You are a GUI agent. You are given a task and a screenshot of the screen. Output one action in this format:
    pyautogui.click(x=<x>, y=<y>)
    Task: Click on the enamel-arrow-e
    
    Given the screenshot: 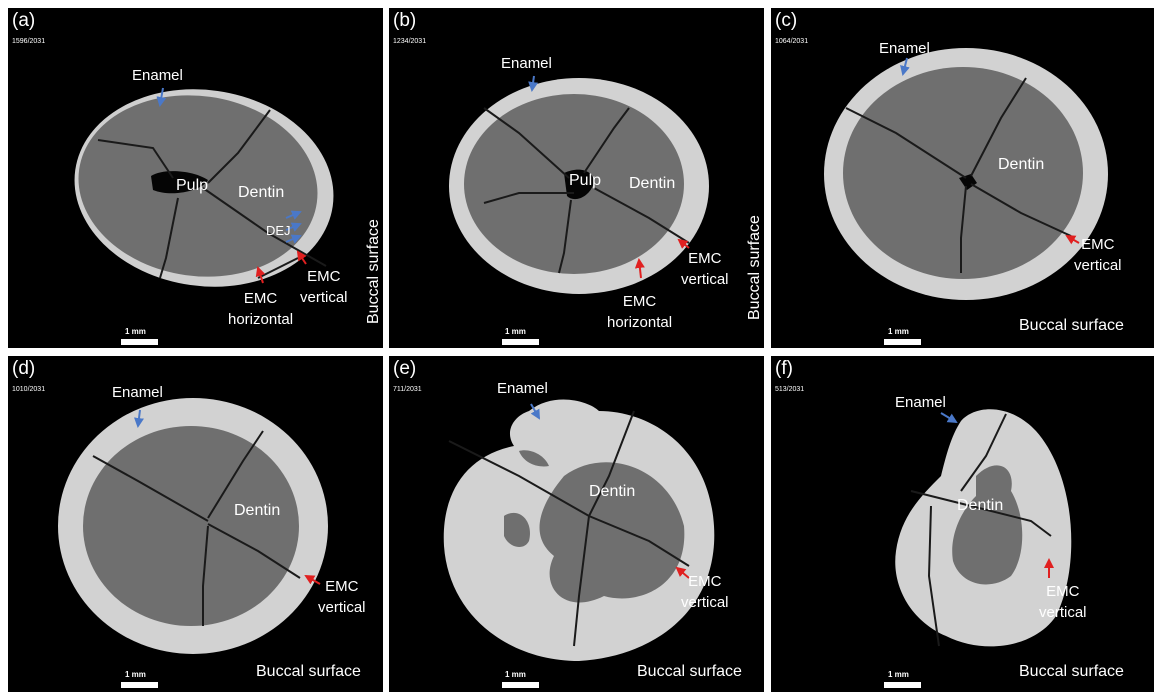 What is the action you would take?
    pyautogui.click(x=535, y=411)
    